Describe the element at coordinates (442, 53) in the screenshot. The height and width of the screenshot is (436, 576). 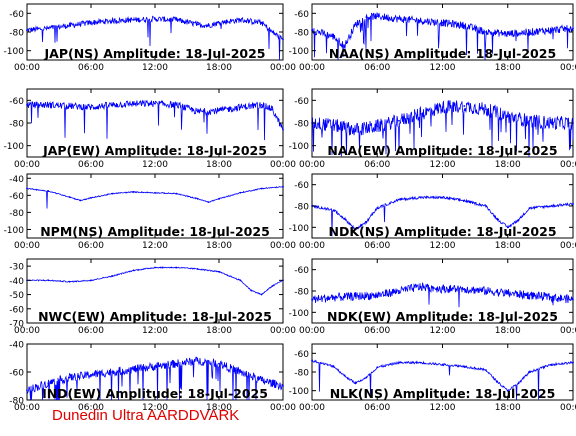
I see `chart-title: NAA(NS) Amplitude: 18-Jul-2025` at that location.